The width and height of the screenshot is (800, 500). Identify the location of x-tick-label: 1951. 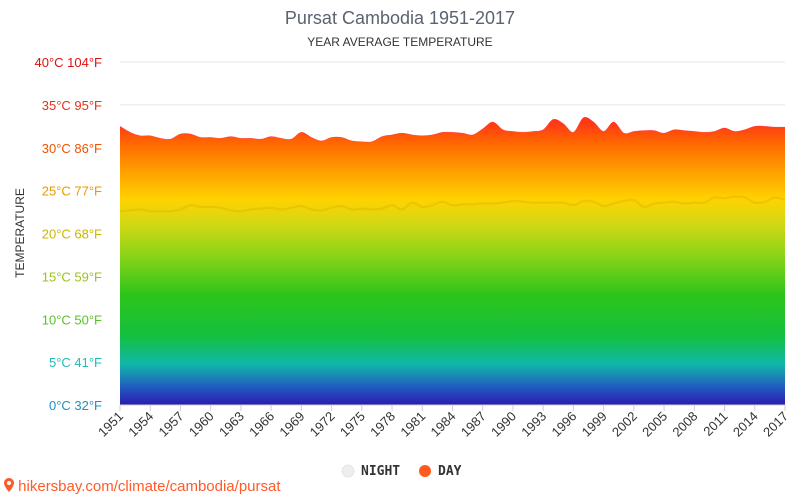
(110, 424).